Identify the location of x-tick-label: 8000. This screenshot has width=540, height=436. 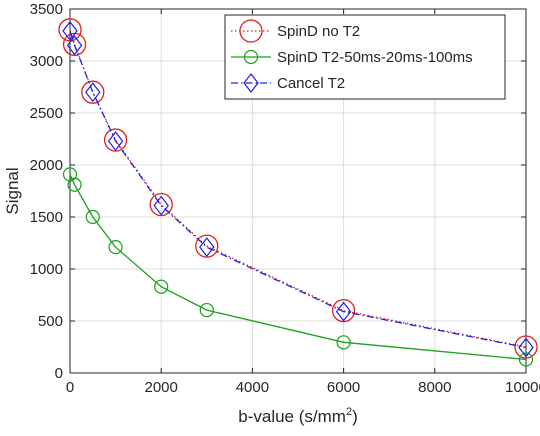
(434, 387).